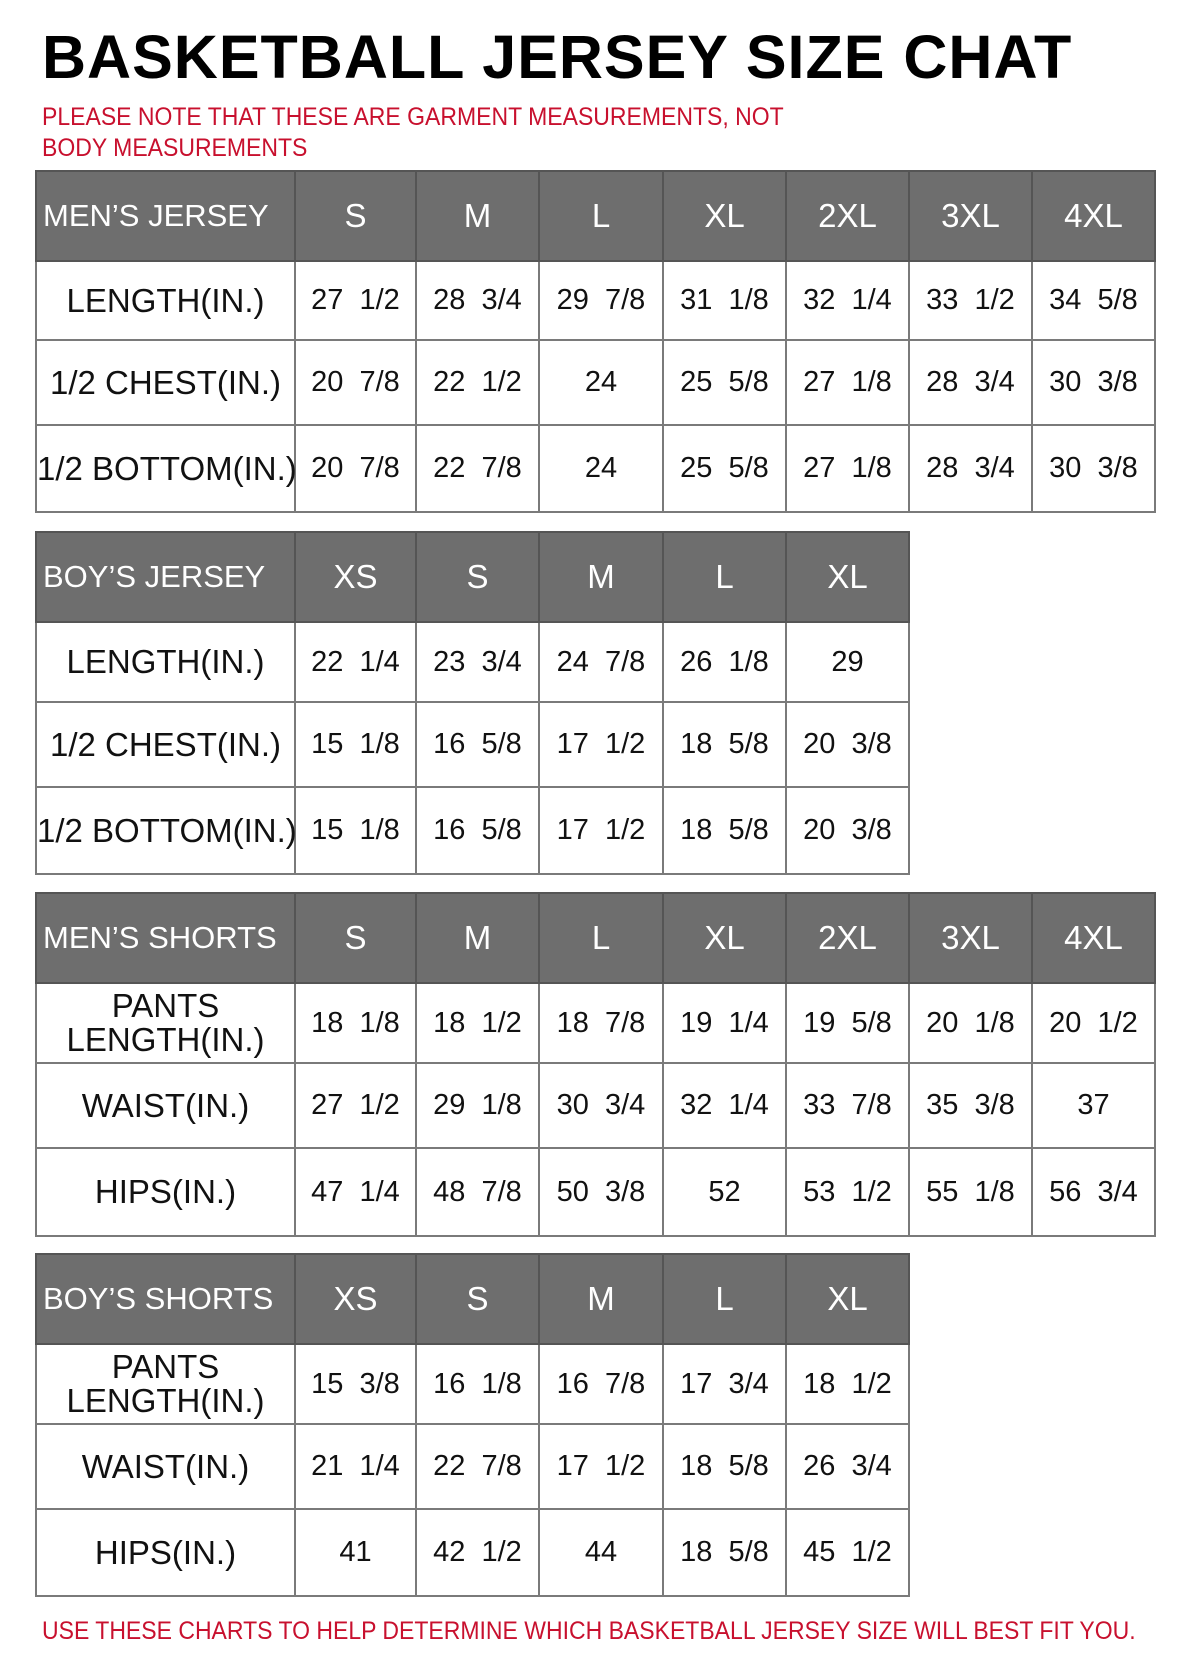  What do you see at coordinates (847, 1105) in the screenshot?
I see `measurement-cell: 33 7/8` at bounding box center [847, 1105].